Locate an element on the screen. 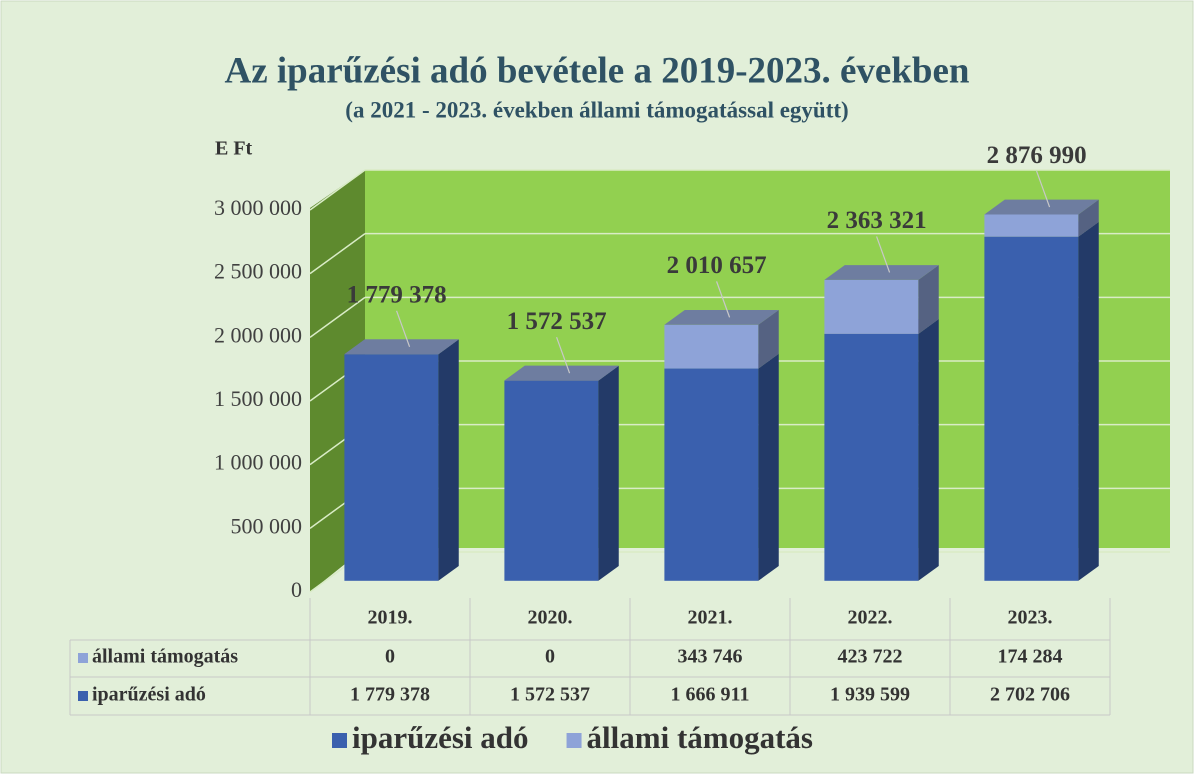  table-value: 1 779 378 is located at coordinates (390, 695).